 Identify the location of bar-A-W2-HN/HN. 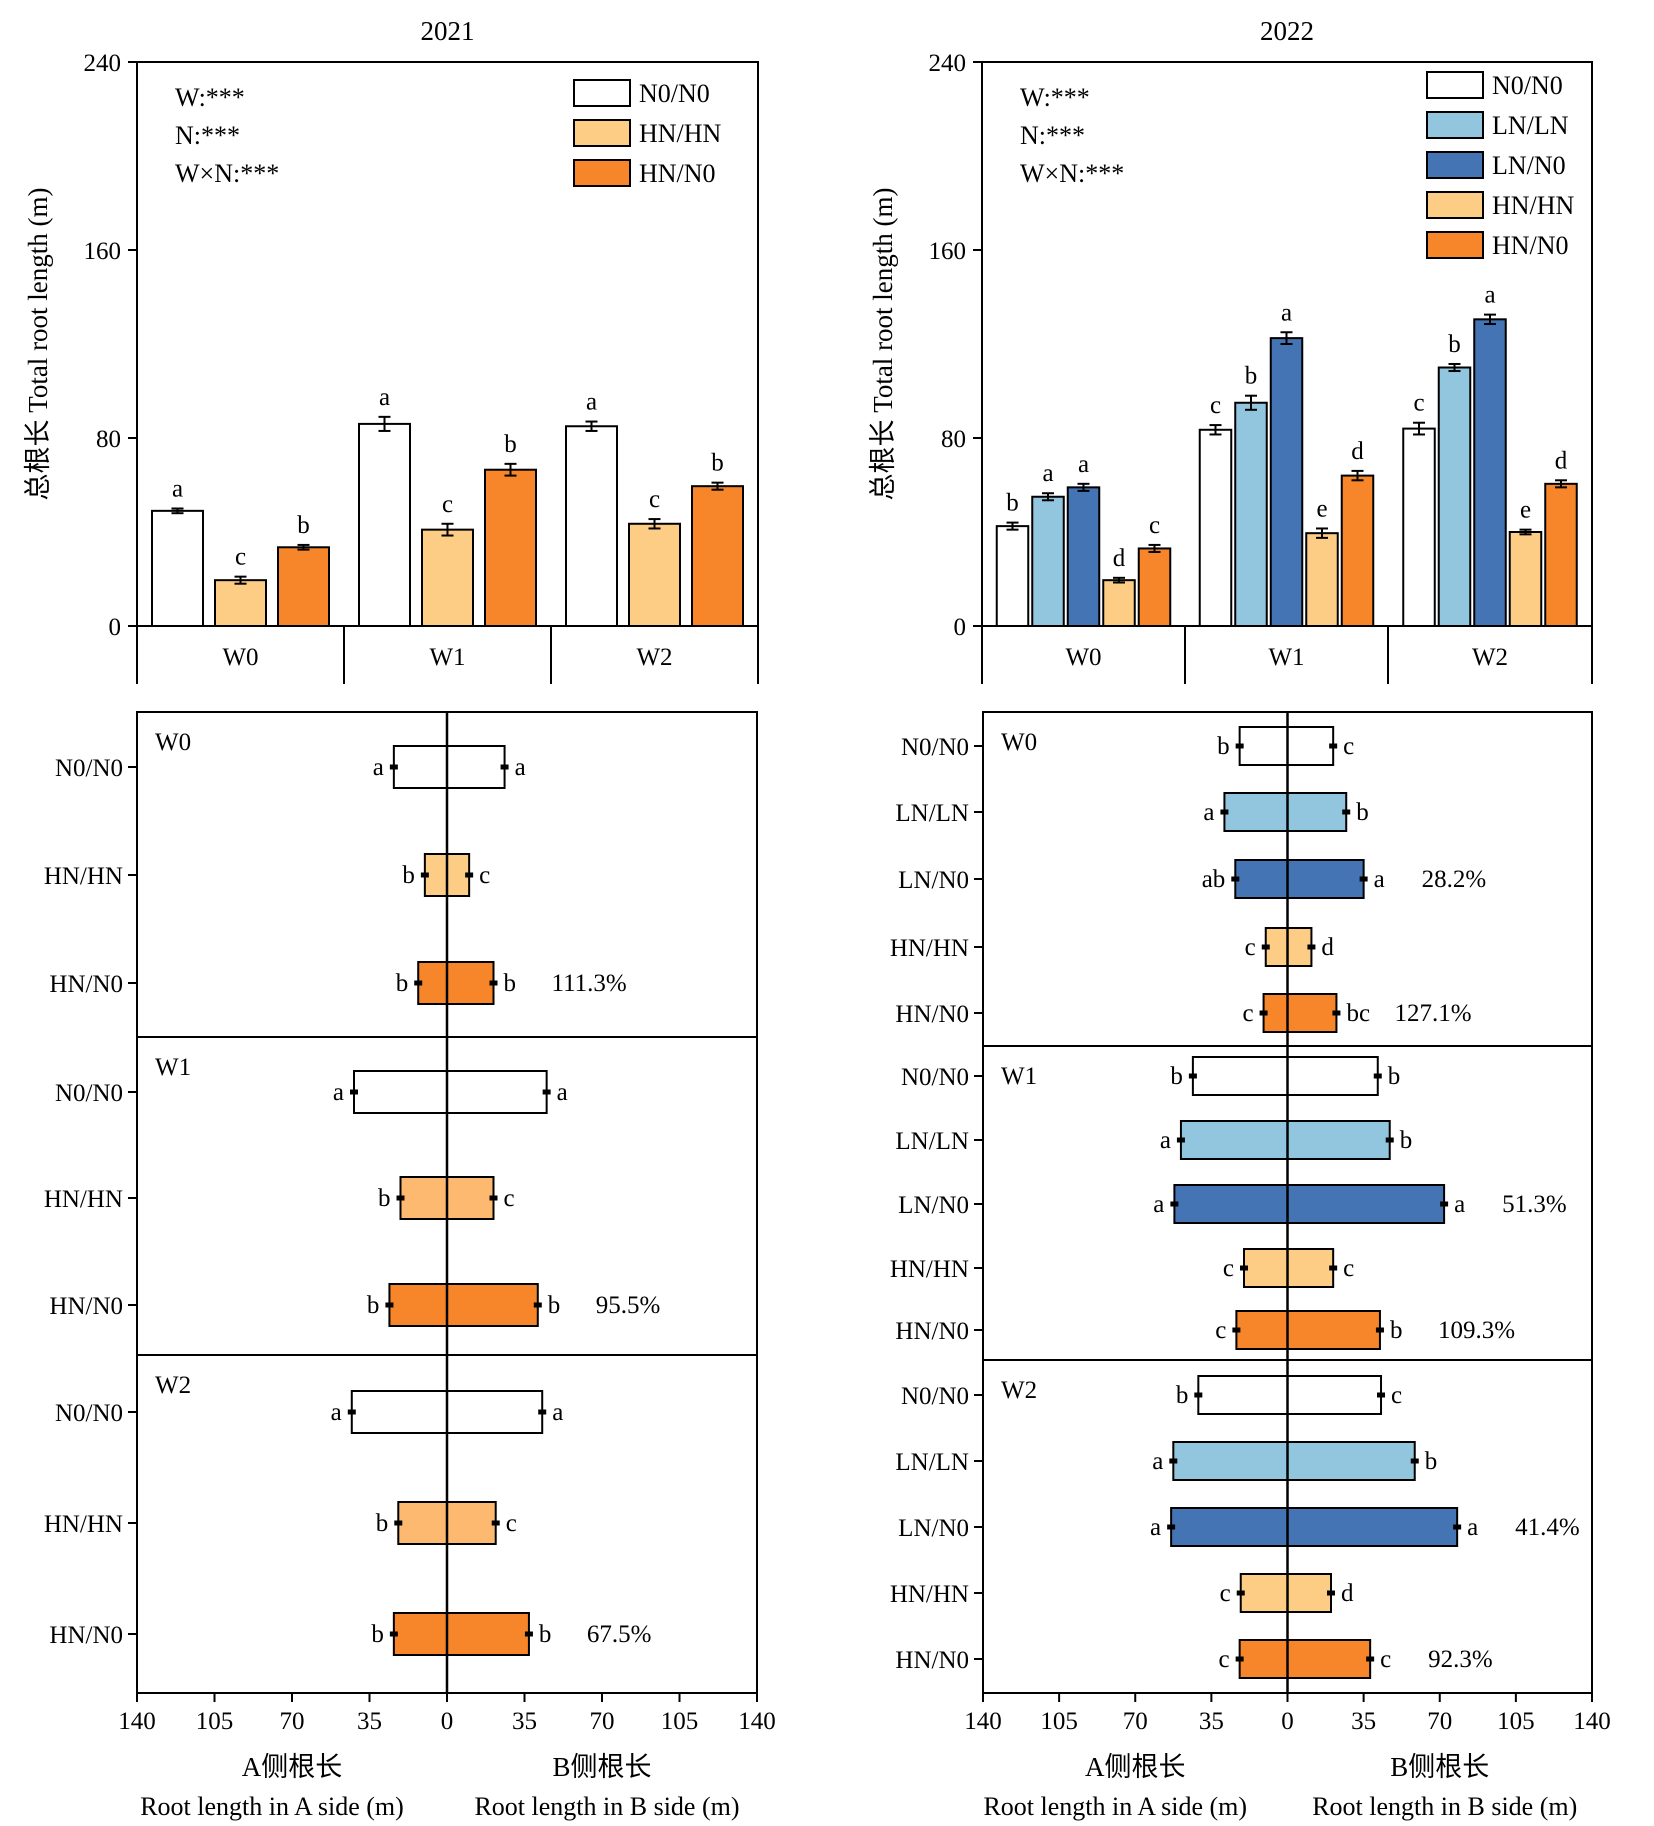
(1264, 1593).